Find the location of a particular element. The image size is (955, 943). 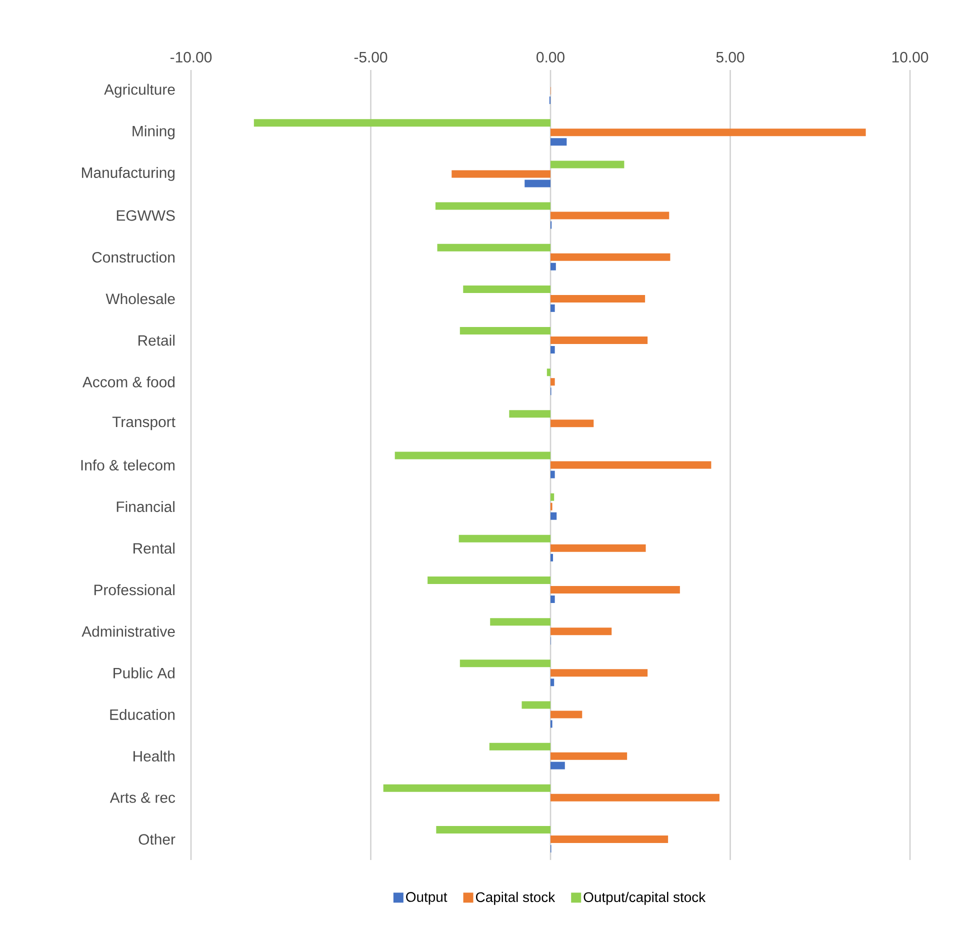

y-tick-label: Public Ad is located at coordinates (144, 672).